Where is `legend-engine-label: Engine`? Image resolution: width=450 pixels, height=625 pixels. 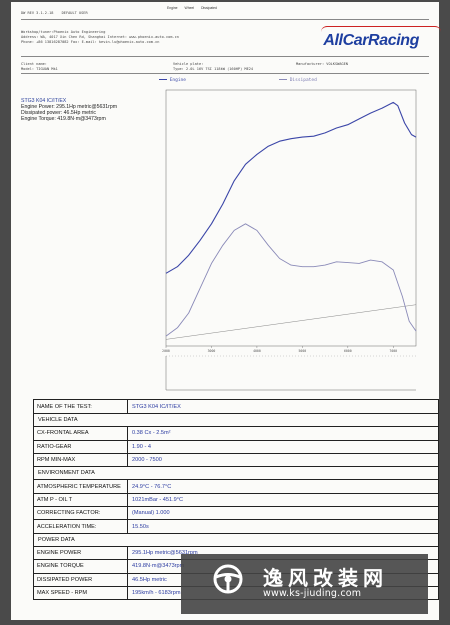
legend-engine-label: Engine is located at coordinates (177, 80).